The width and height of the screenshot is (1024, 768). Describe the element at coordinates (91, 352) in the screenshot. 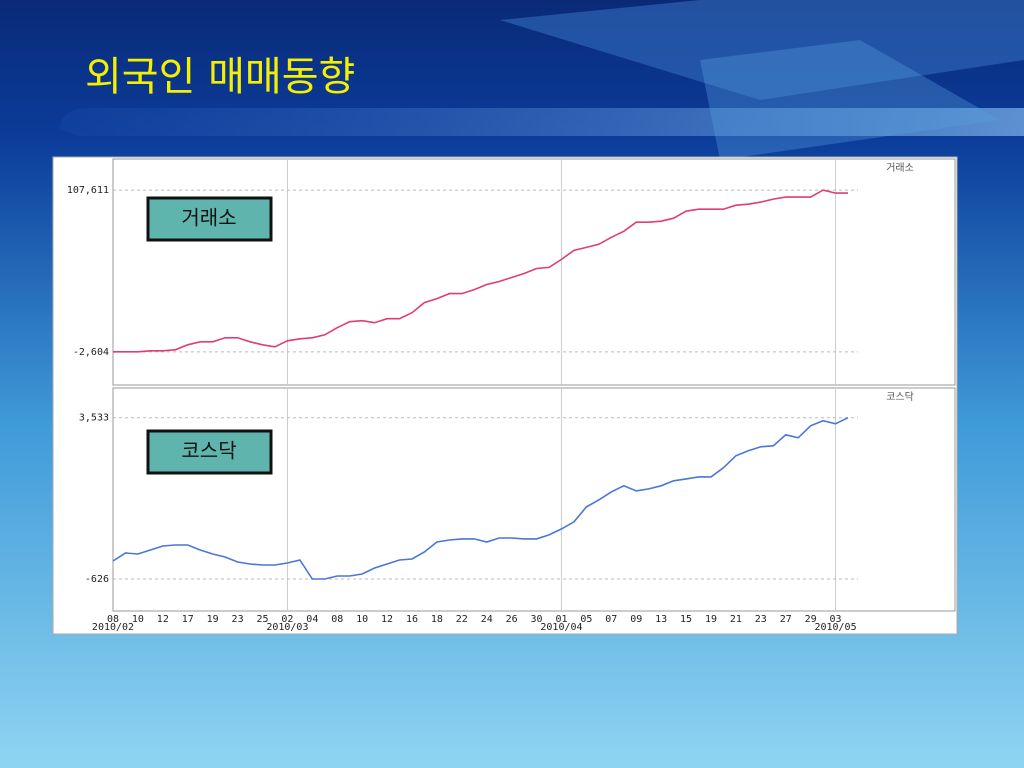

I see `y-tick-label: -2,604` at that location.